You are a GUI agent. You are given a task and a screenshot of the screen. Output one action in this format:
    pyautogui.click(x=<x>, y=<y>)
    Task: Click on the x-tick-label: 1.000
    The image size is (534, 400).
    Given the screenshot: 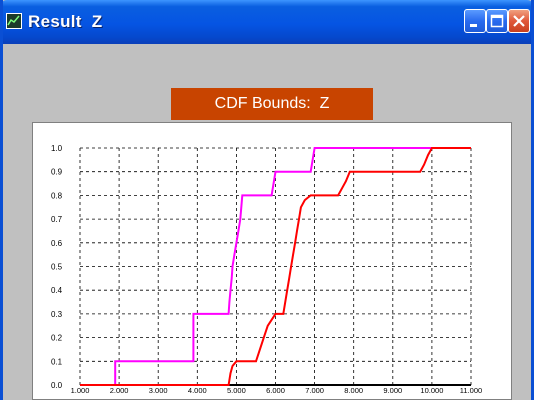 What is the action you would take?
    pyautogui.click(x=80, y=390)
    